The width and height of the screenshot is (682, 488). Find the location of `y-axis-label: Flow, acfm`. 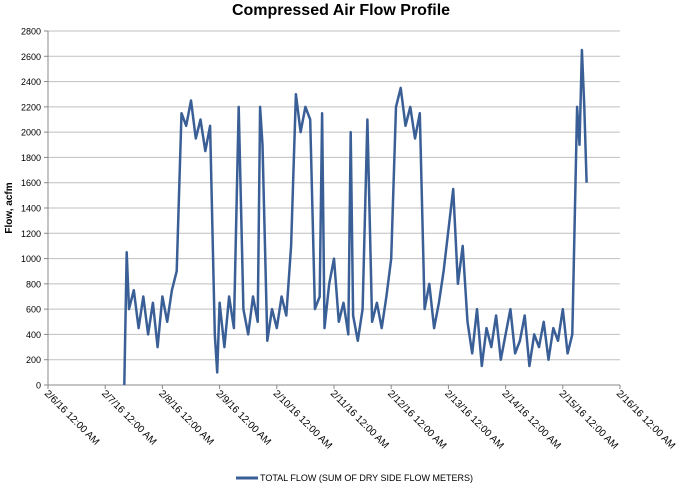

y-axis-label: Flow, acfm is located at coordinates (9, 207).